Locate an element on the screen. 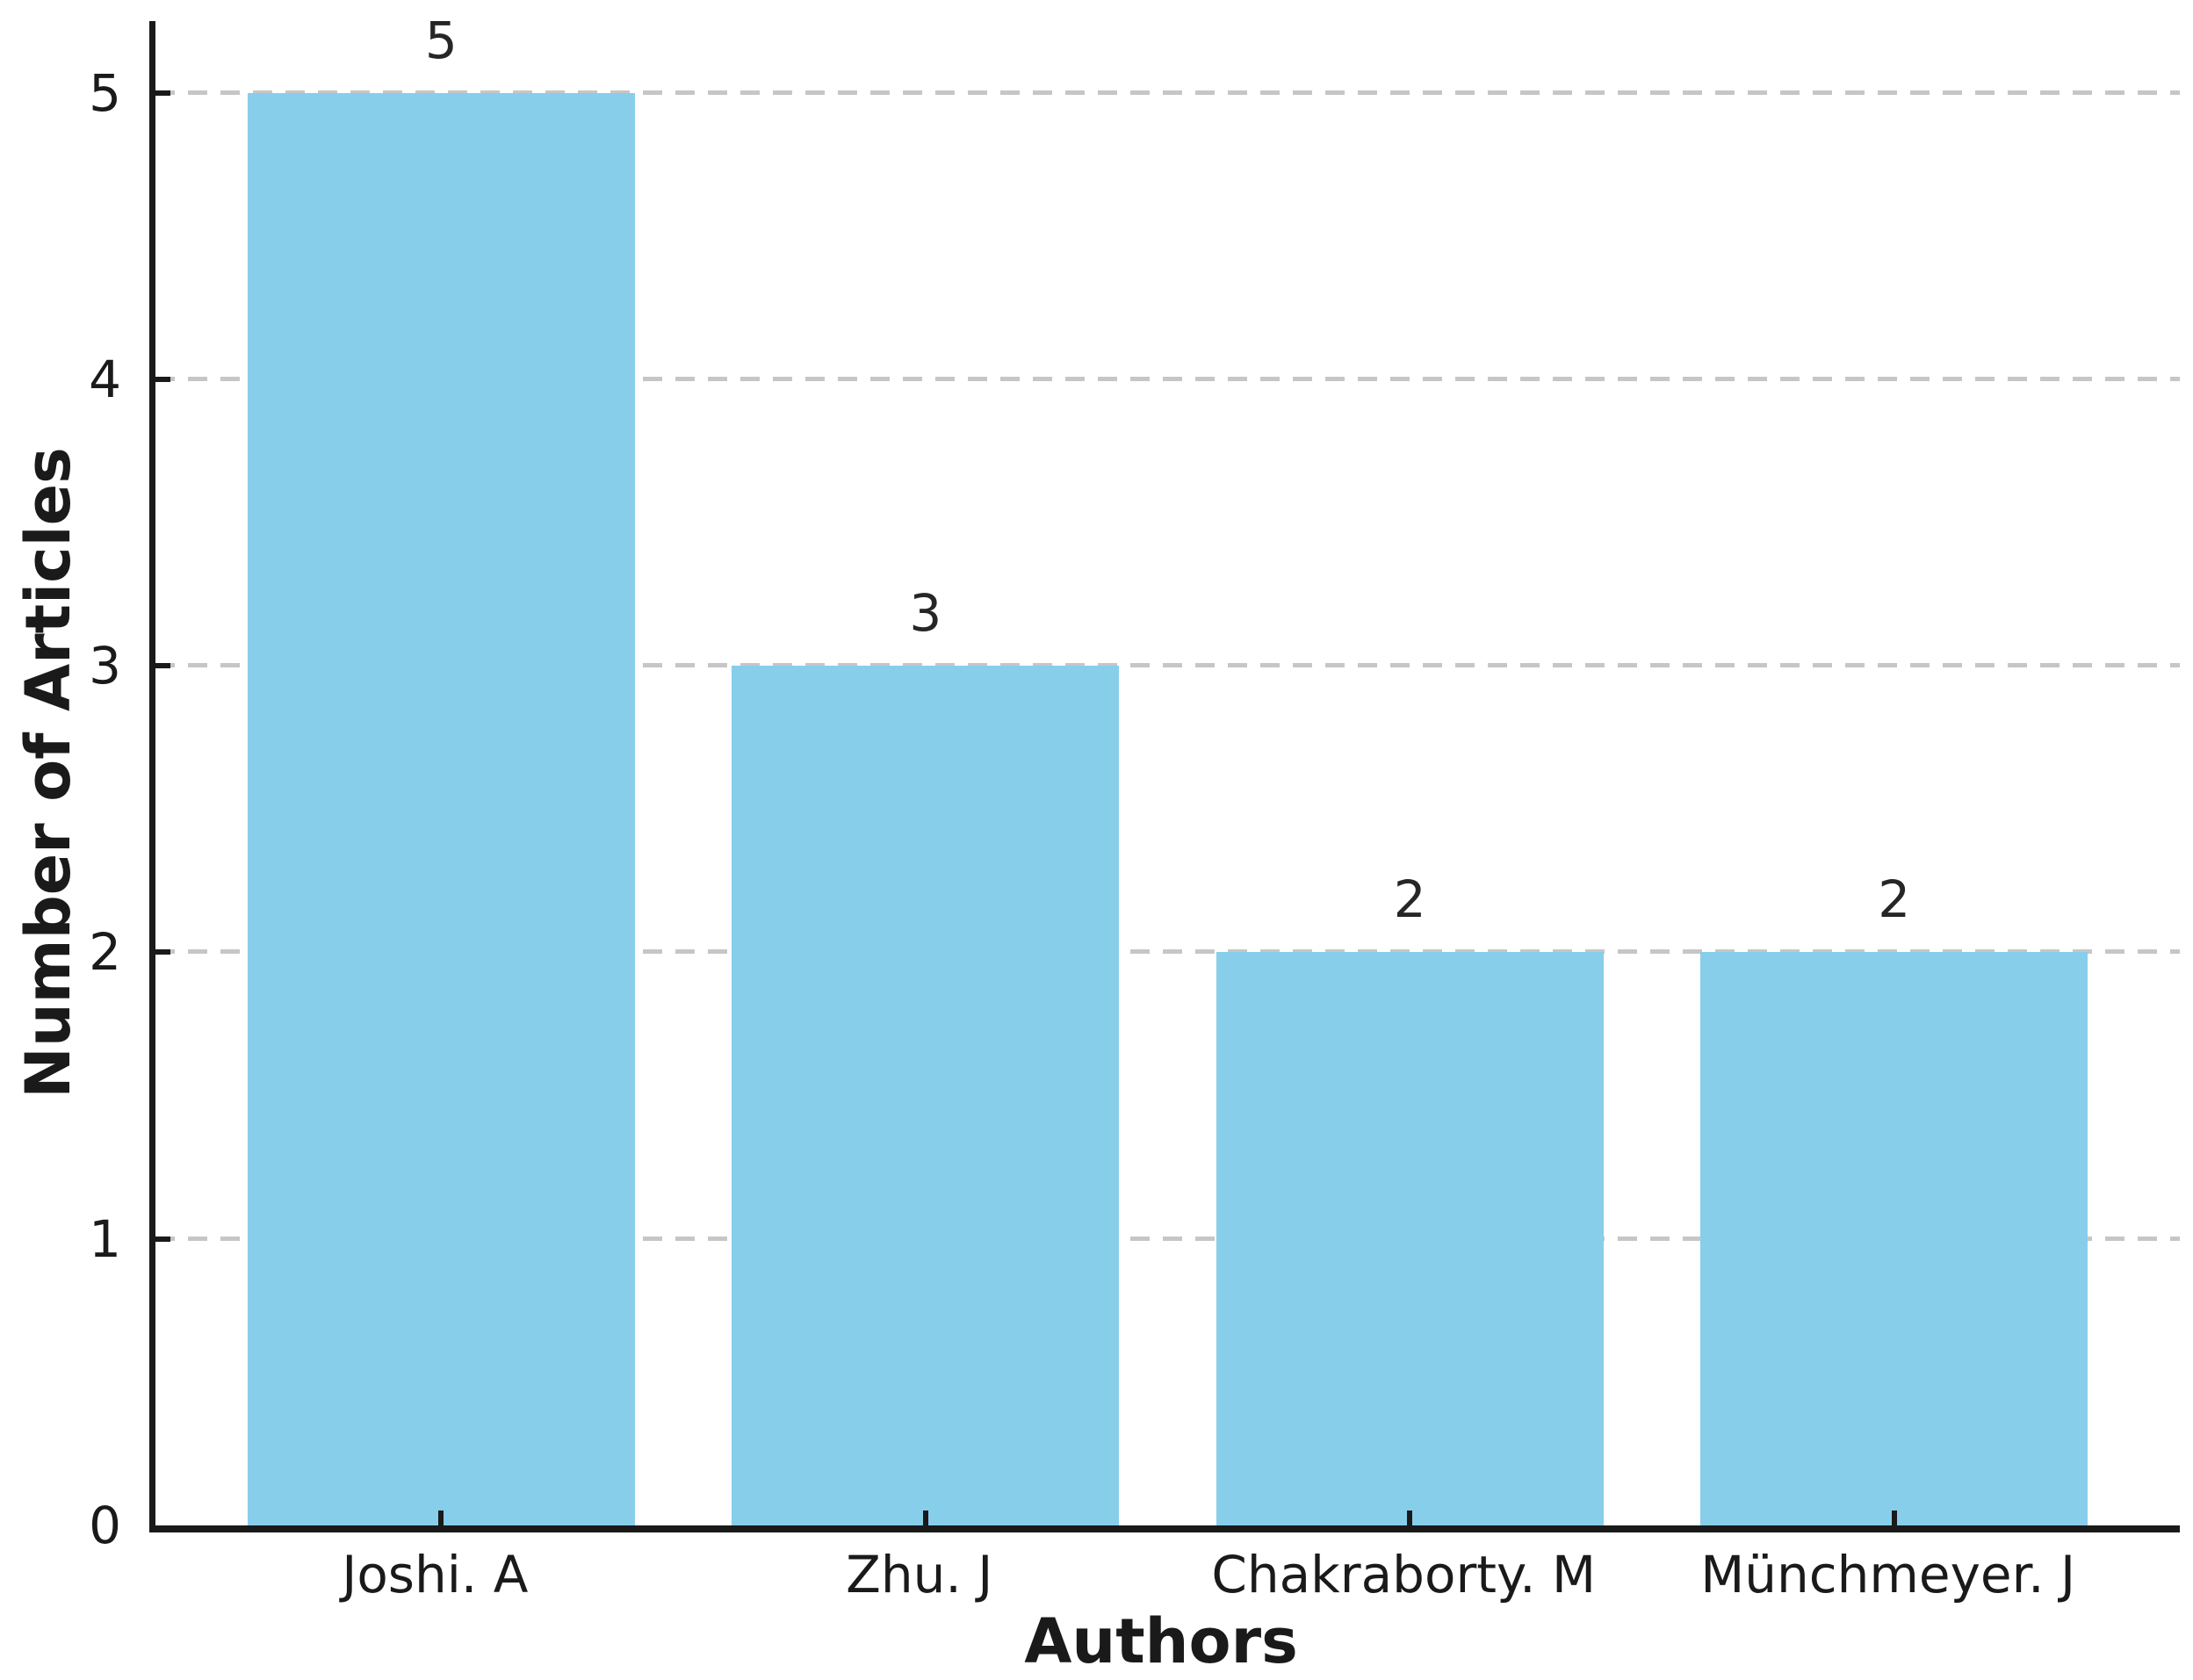 Image resolution: width=2193 pixels, height=1680 pixels. bar-value-label-Münchmeyer. J: 2 is located at coordinates (1894, 899).